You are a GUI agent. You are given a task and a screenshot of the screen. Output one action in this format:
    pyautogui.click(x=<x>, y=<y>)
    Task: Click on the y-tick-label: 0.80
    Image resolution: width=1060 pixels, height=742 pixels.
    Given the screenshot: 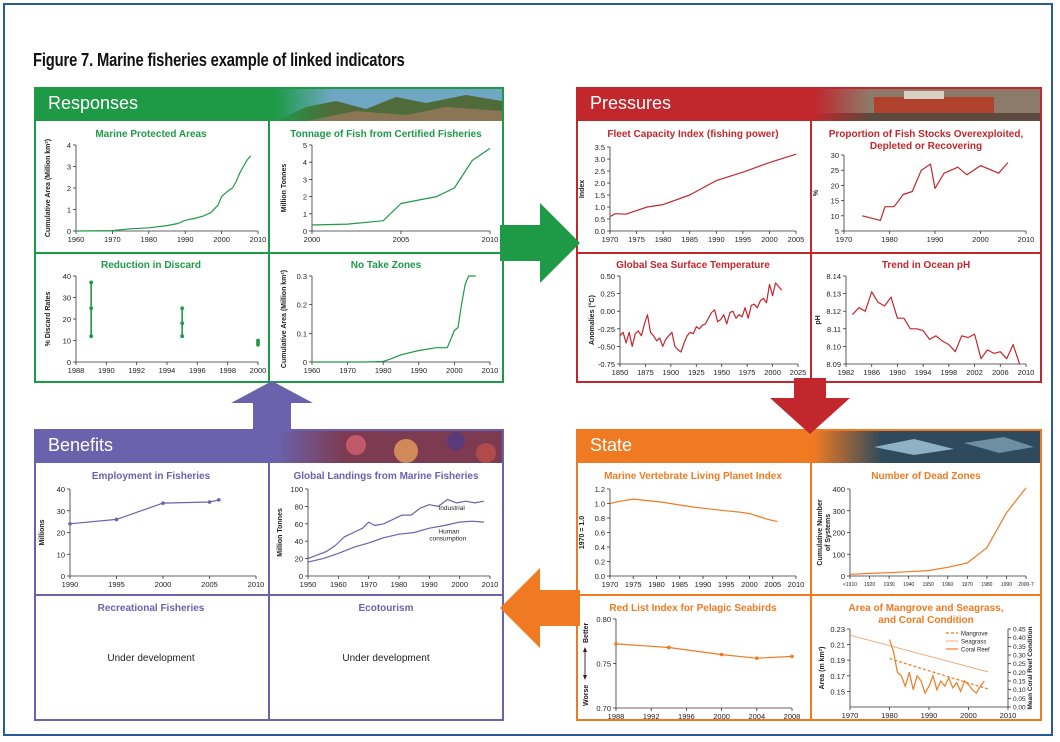 What is the action you would take?
    pyautogui.click(x=603, y=619)
    